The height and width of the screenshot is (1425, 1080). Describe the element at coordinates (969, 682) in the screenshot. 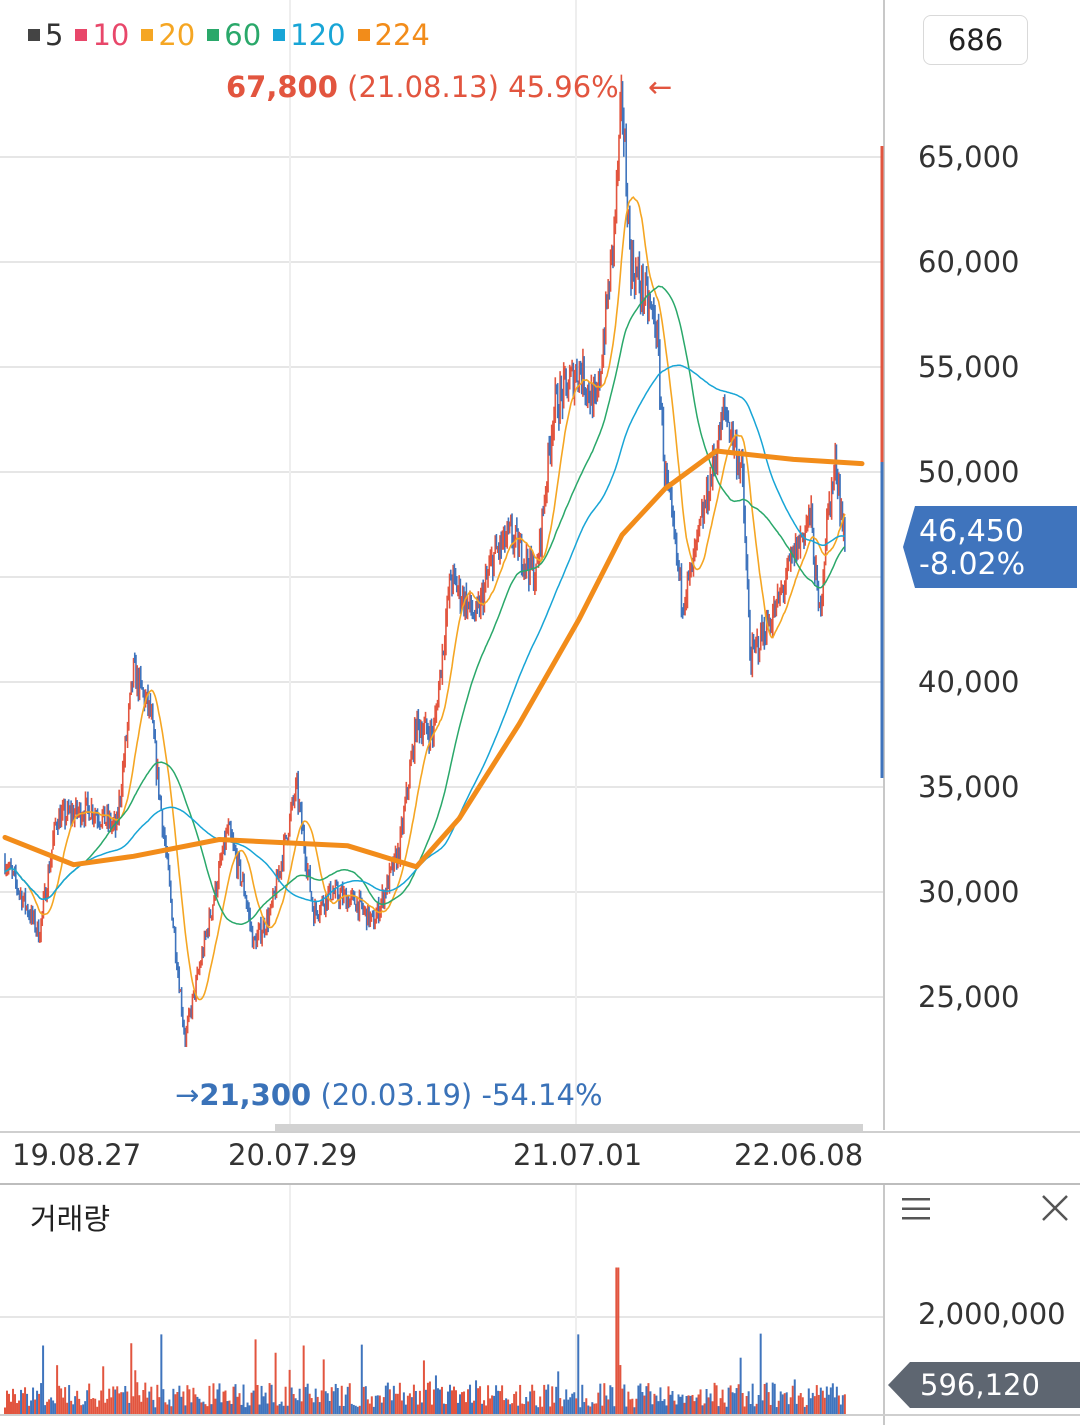

I see `y-tick-label: 40,000` at that location.